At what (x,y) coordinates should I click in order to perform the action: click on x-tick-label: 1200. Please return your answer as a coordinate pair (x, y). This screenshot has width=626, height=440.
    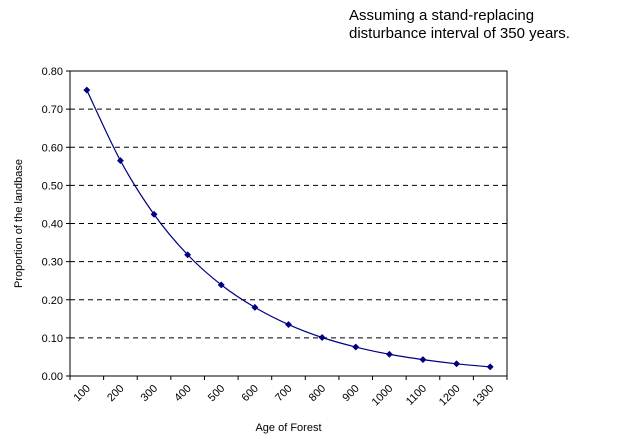
    Looking at the image, I should click on (450, 396).